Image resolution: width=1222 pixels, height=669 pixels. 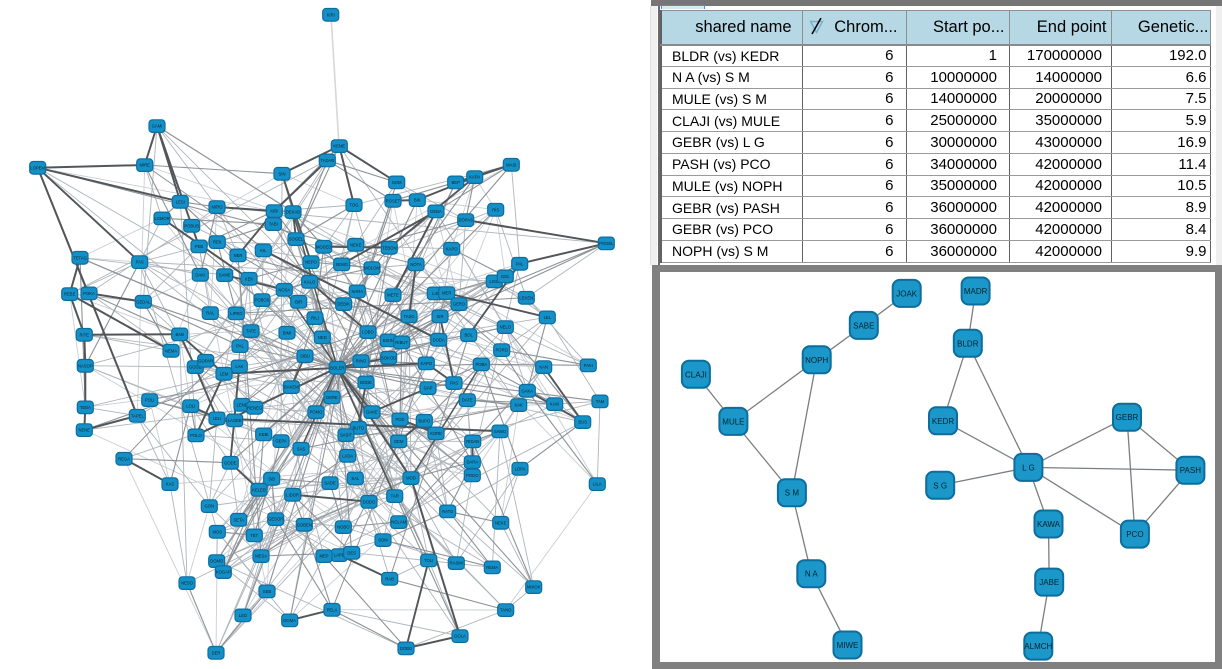 I want to click on svg-text: LIDOR, so click(x=292, y=494).